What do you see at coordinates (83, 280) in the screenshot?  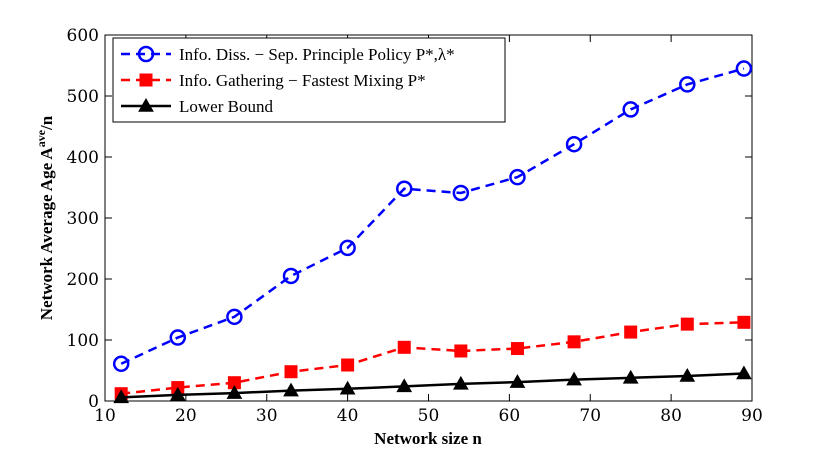 I see `y-tick-label: 200` at bounding box center [83, 280].